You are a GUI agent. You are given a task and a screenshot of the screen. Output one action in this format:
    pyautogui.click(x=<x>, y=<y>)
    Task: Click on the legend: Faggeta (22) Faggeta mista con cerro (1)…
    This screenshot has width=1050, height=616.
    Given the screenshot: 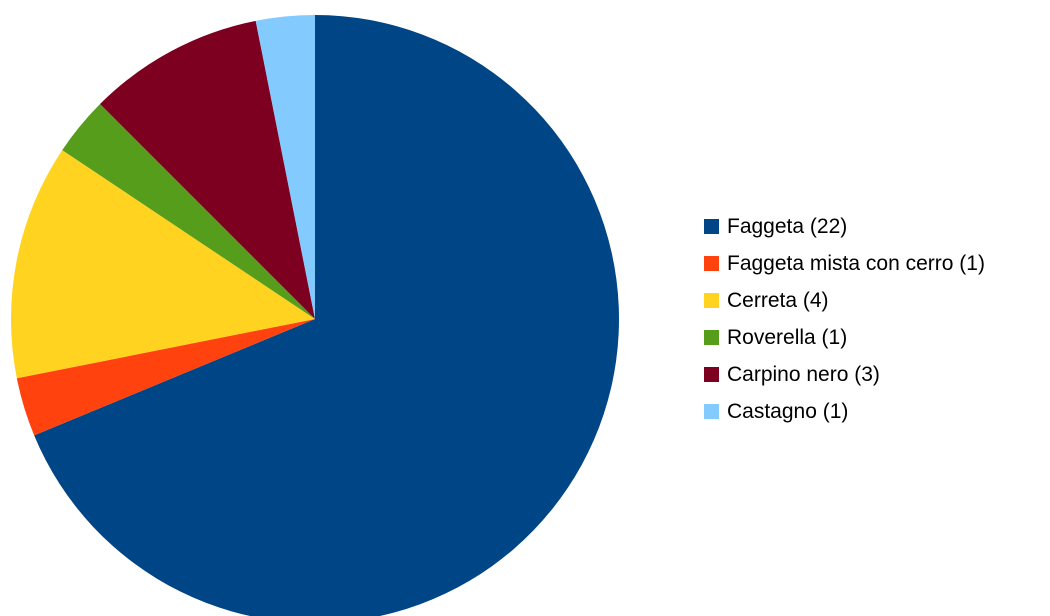 What is the action you would take?
    pyautogui.click(x=844, y=319)
    